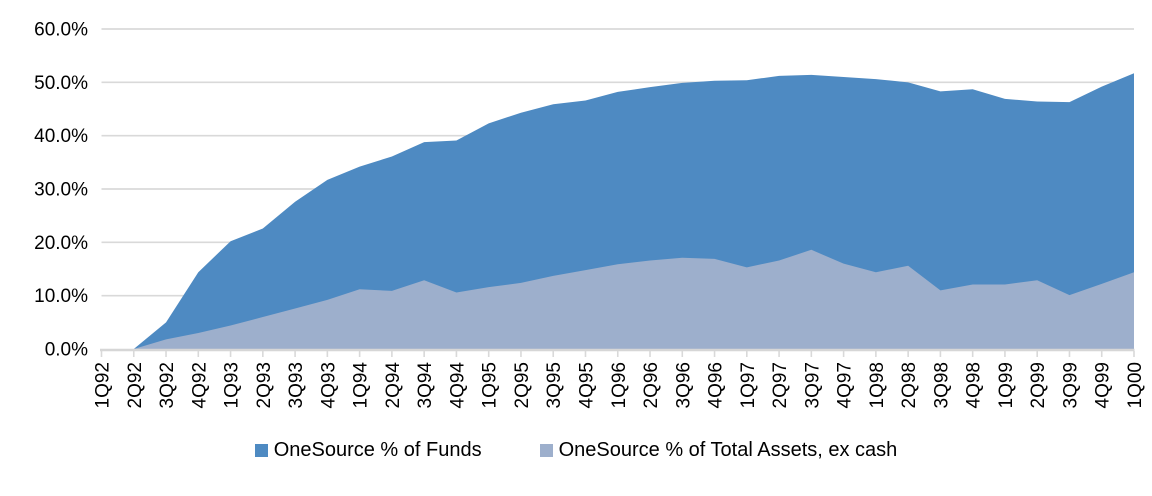 This screenshot has height=496, width=1152. I want to click on x-axis-tick-label: 1Q95, so click(490, 385).